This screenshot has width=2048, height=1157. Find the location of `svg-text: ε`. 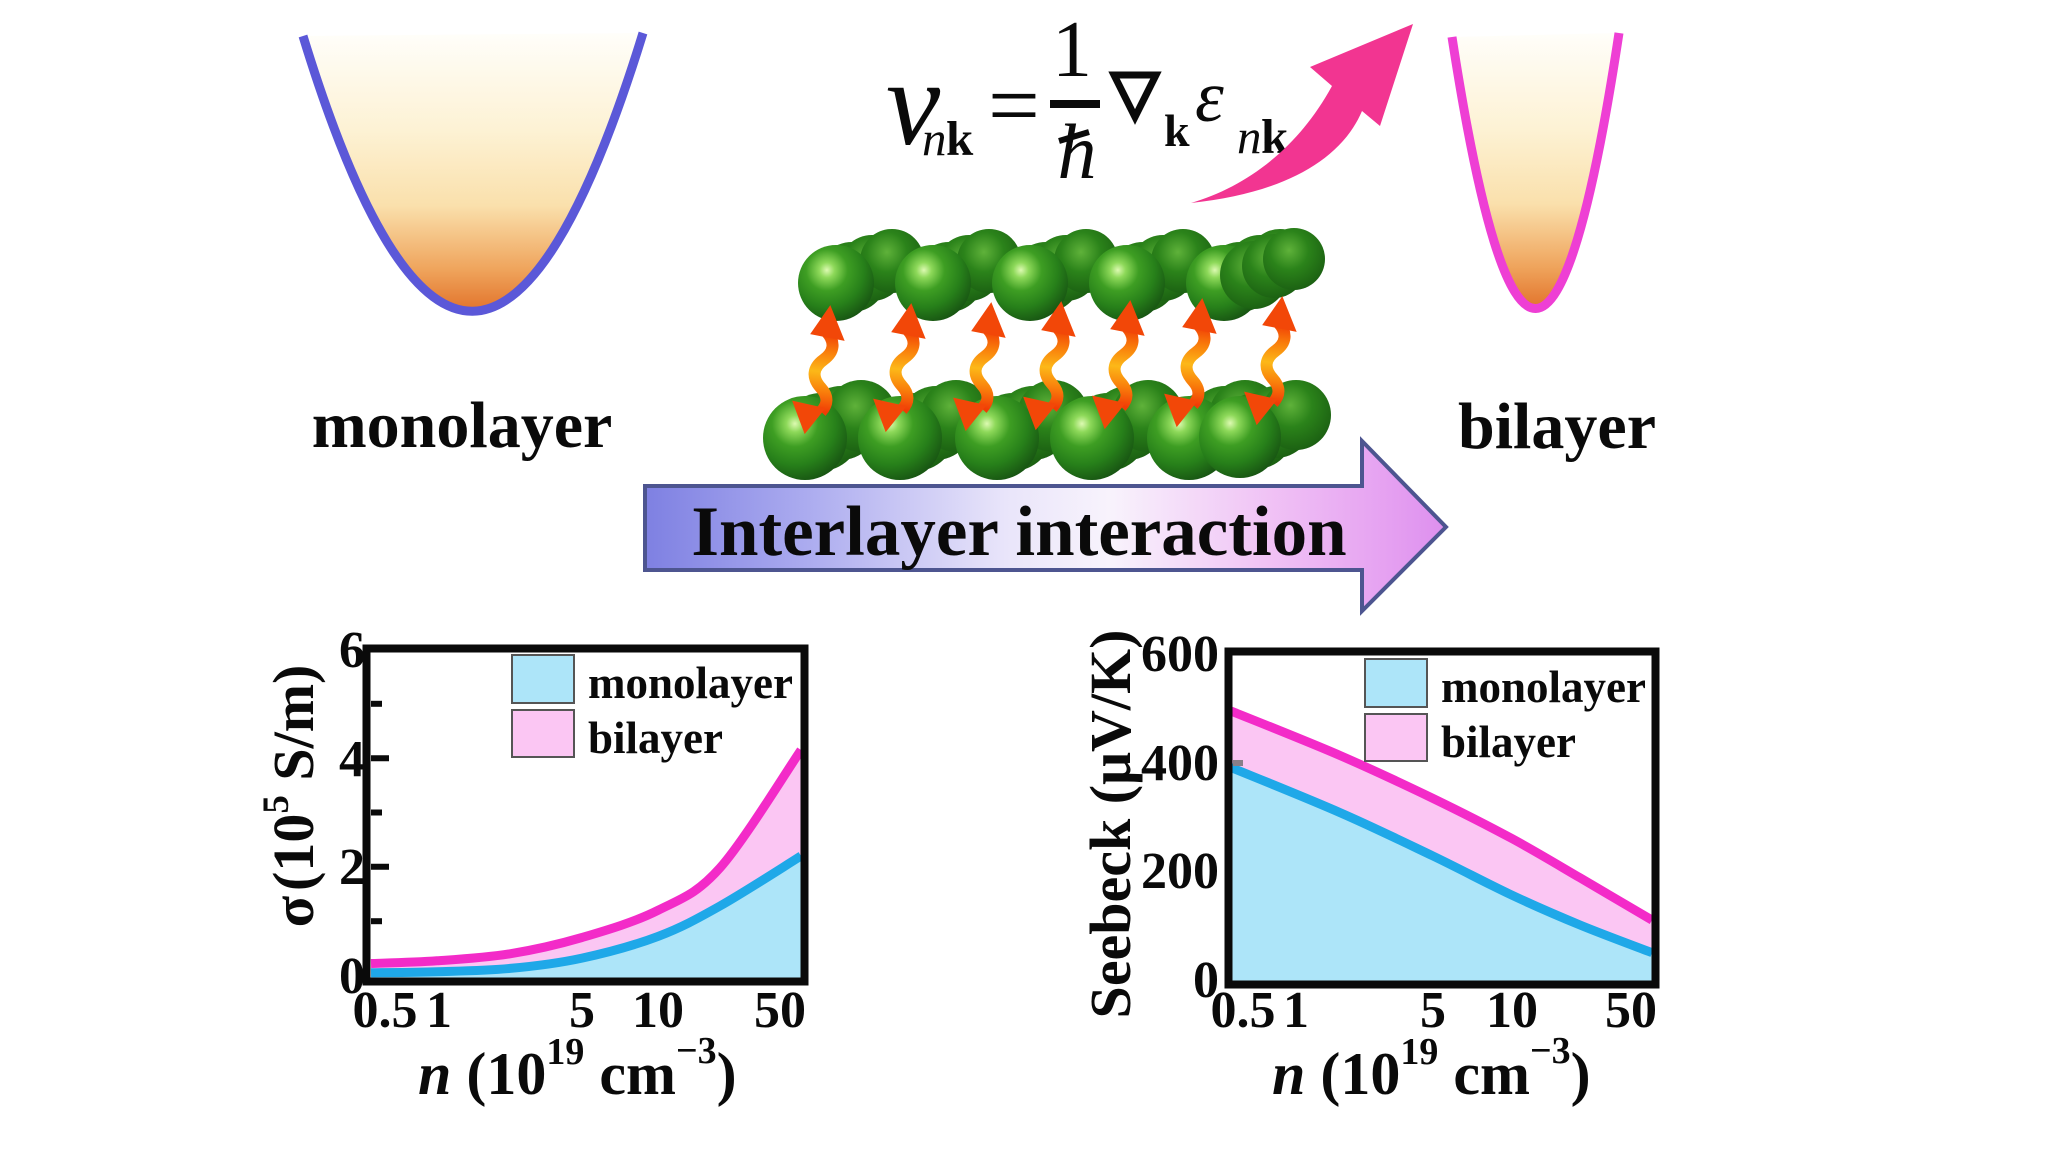

svg-text: ε is located at coordinates (1209, 96).